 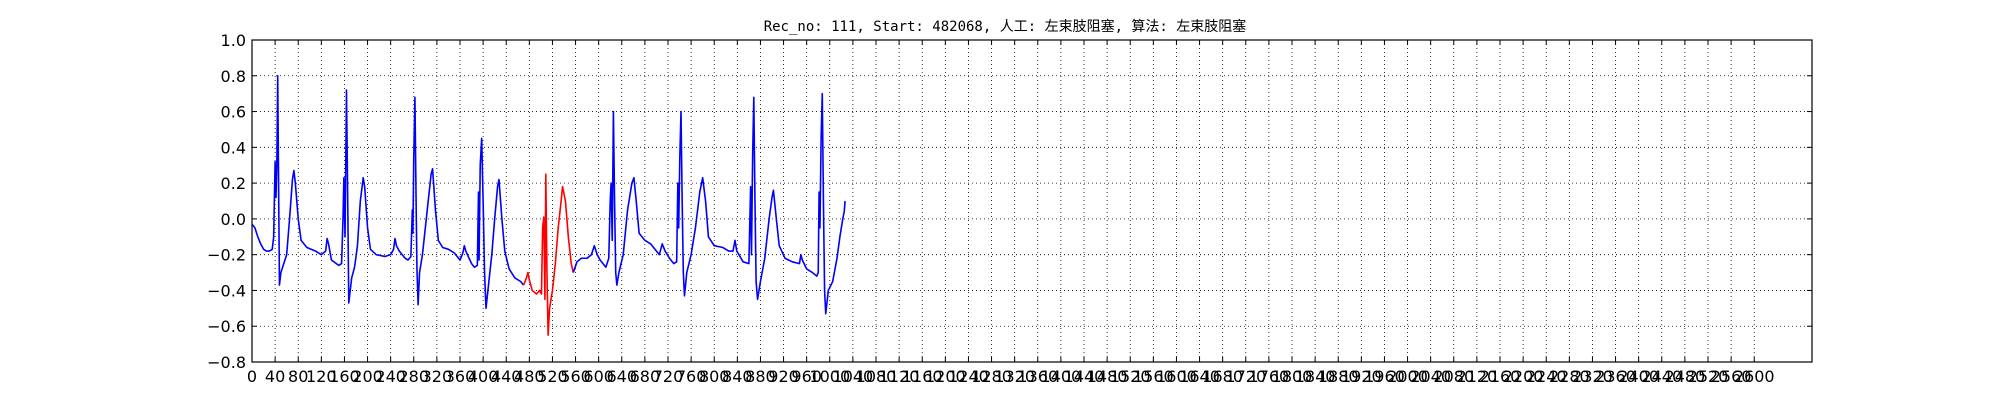 I want to click on x-tick-label: 2000, so click(x=1407, y=376).